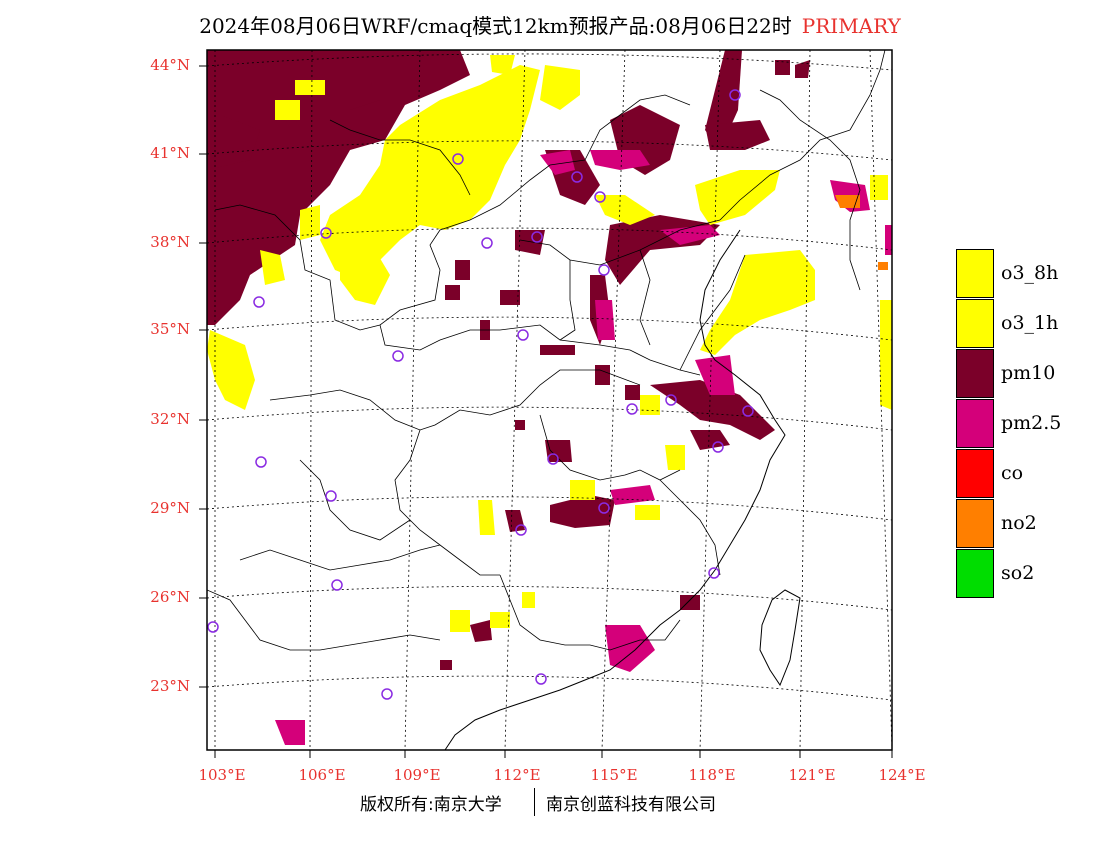 The image size is (1100, 850). What do you see at coordinates (170, 419) in the screenshot?
I see `lat-label-32: 32°N` at bounding box center [170, 419].